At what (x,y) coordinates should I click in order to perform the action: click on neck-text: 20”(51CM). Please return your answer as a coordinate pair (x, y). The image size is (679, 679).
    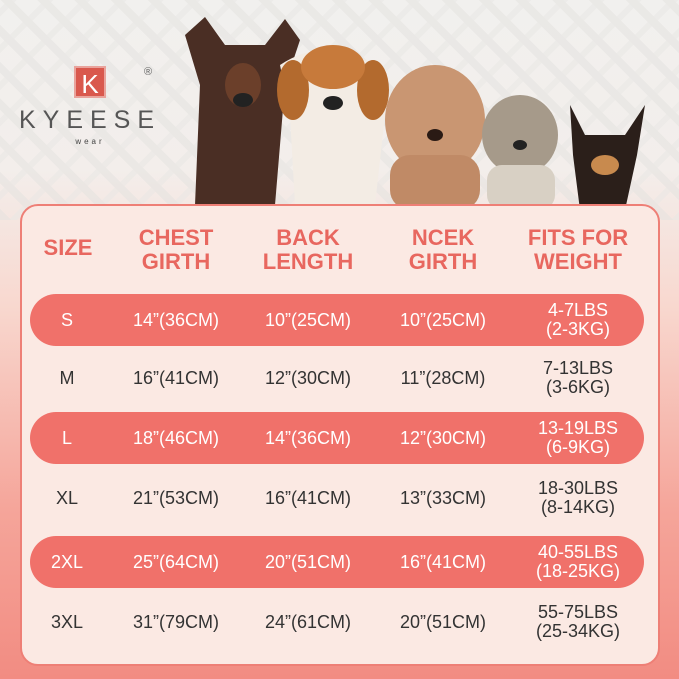
    Looking at the image, I should click on (443, 621).